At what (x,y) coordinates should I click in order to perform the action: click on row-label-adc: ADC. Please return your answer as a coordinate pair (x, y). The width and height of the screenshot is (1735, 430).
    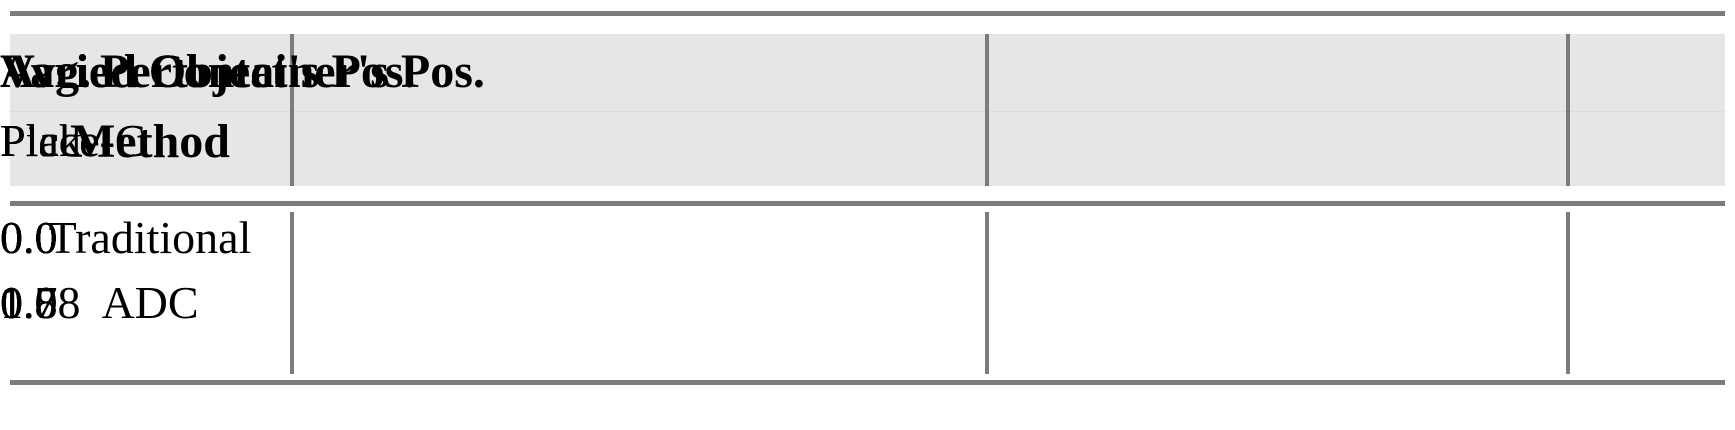
    Looking at the image, I should click on (150, 302).